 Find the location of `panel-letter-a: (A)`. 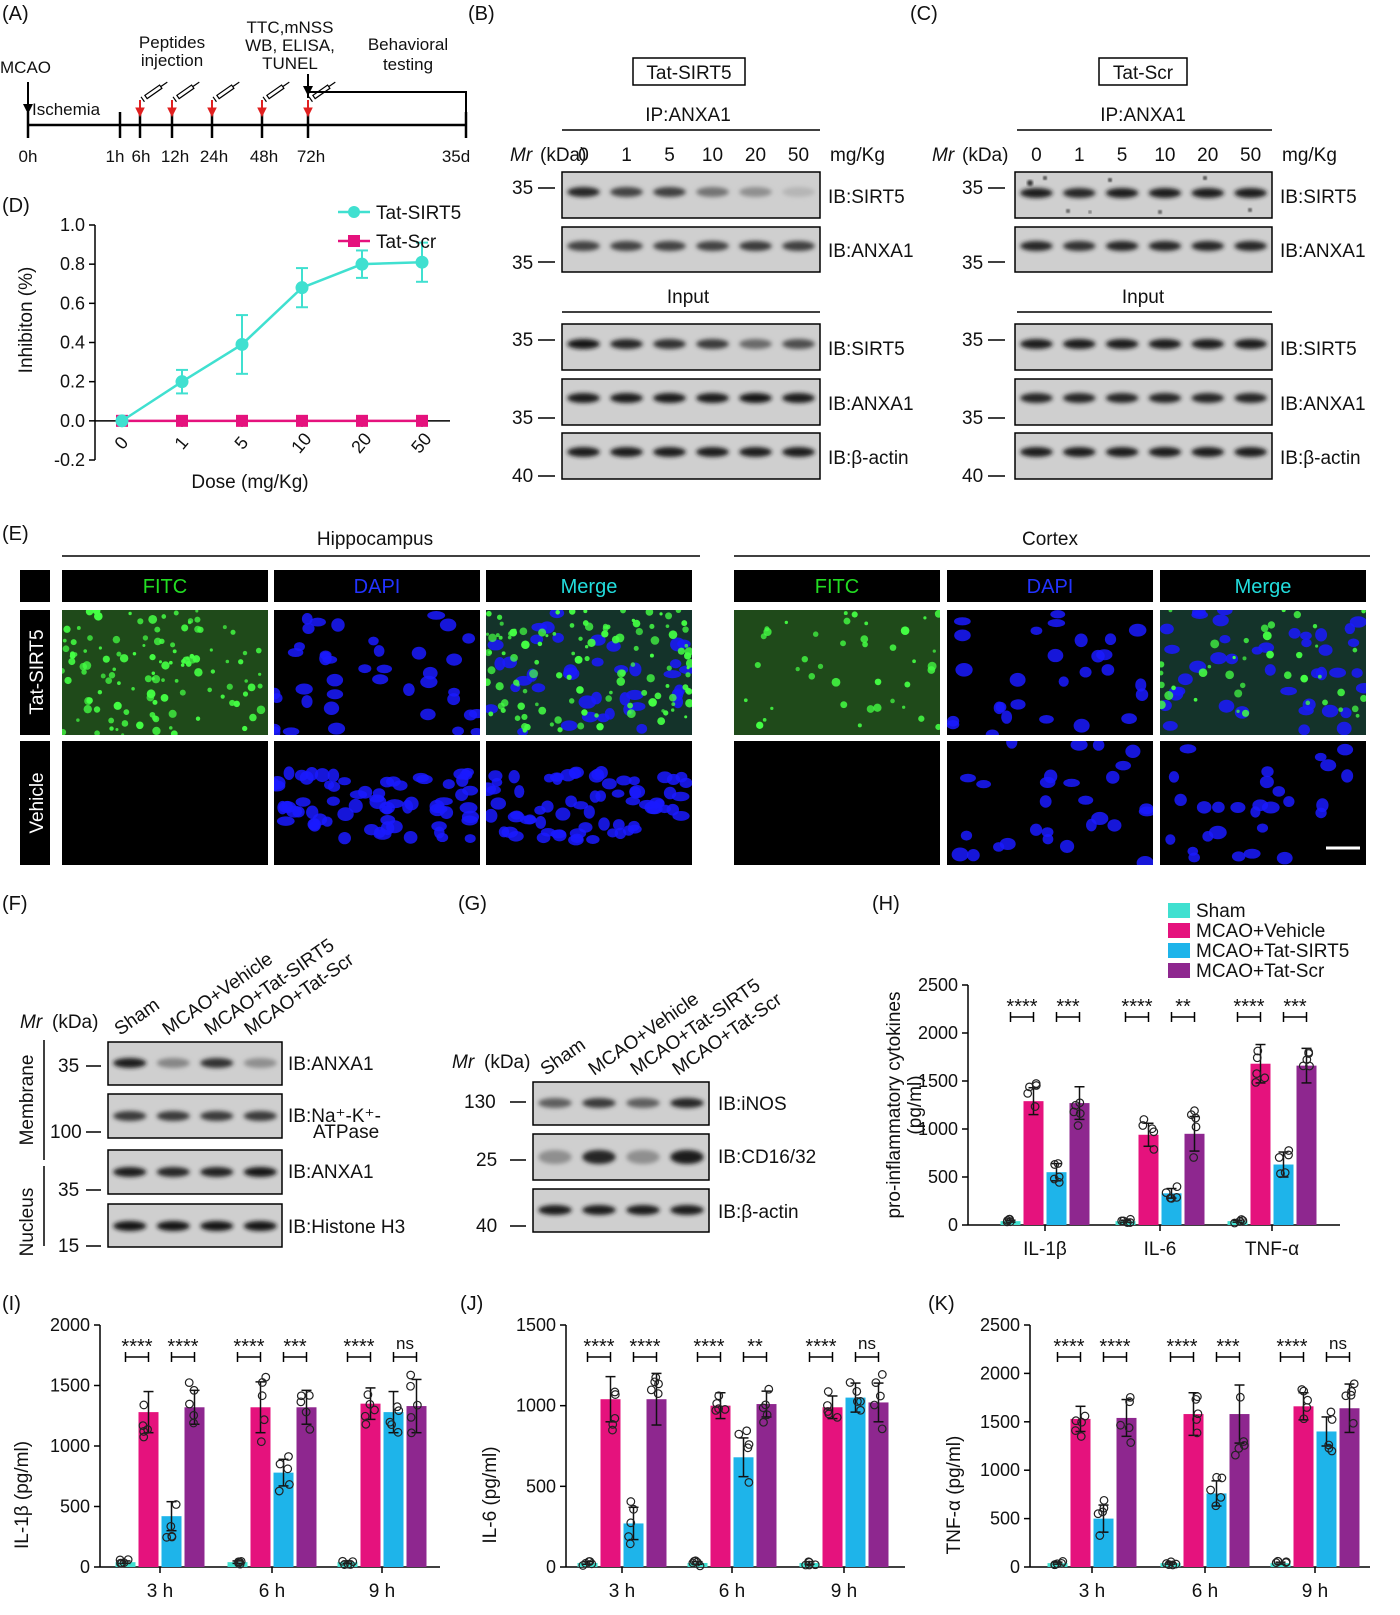

panel-letter-a: (A) is located at coordinates (15, 14).